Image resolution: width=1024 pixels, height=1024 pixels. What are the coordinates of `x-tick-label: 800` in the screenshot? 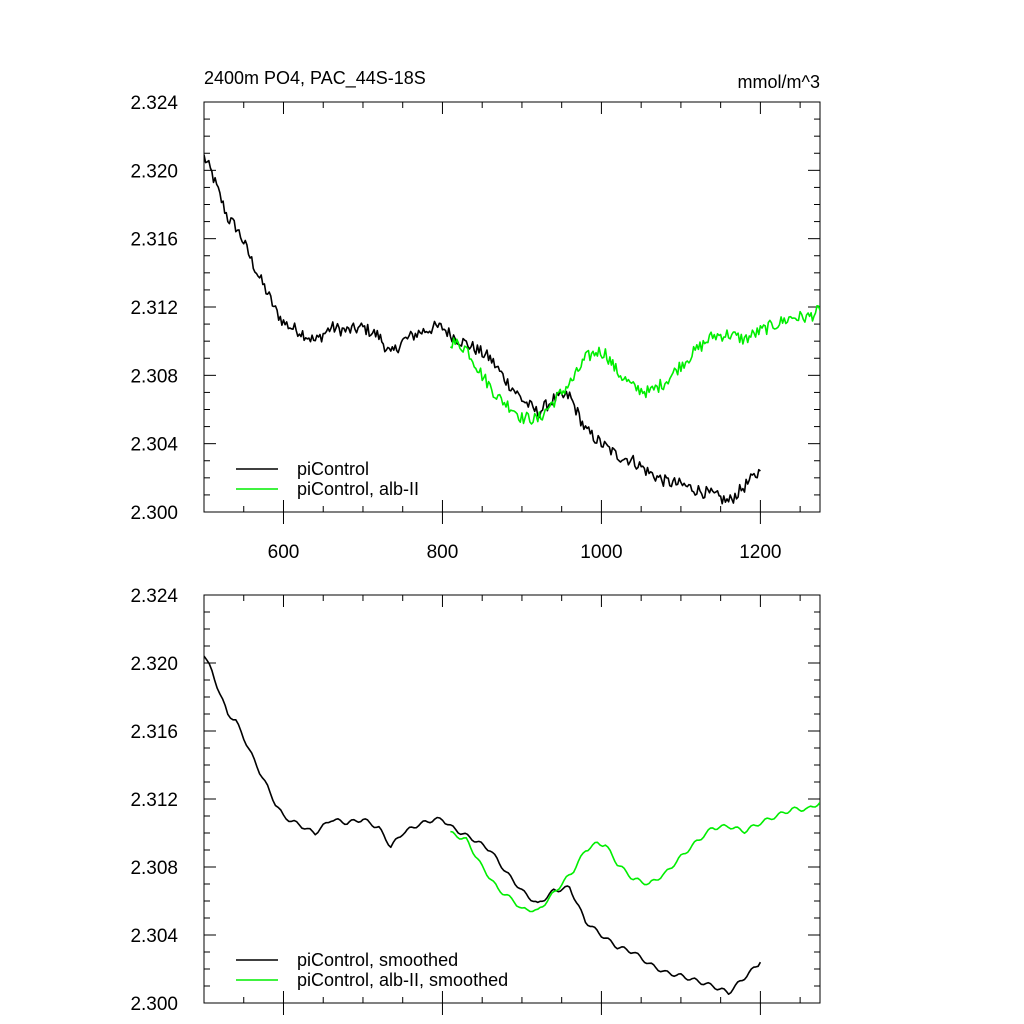 It's located at (443, 552).